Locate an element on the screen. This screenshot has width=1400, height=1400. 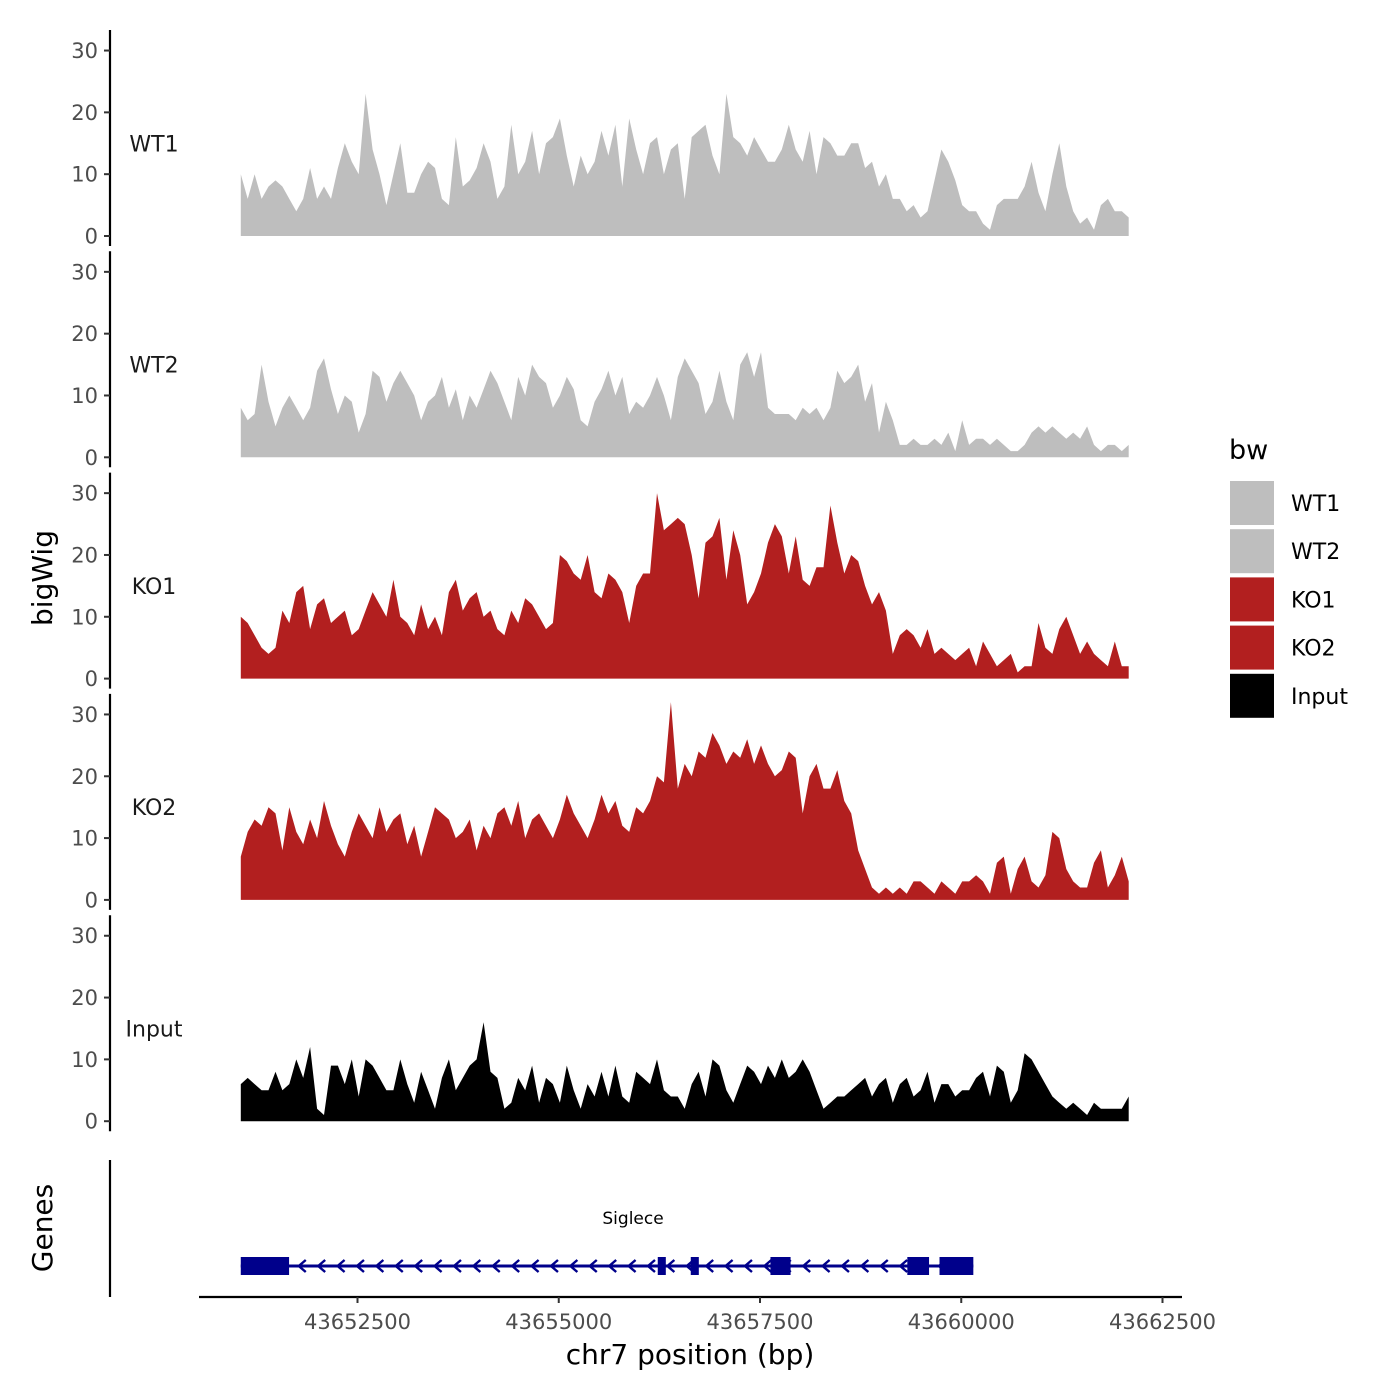
y-axis-title: bigWig is located at coordinates (42, 578).